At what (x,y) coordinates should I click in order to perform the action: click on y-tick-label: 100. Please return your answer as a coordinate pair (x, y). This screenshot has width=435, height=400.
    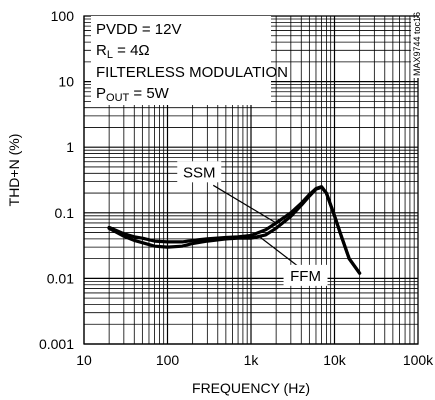
    Looking at the image, I should click on (63, 16).